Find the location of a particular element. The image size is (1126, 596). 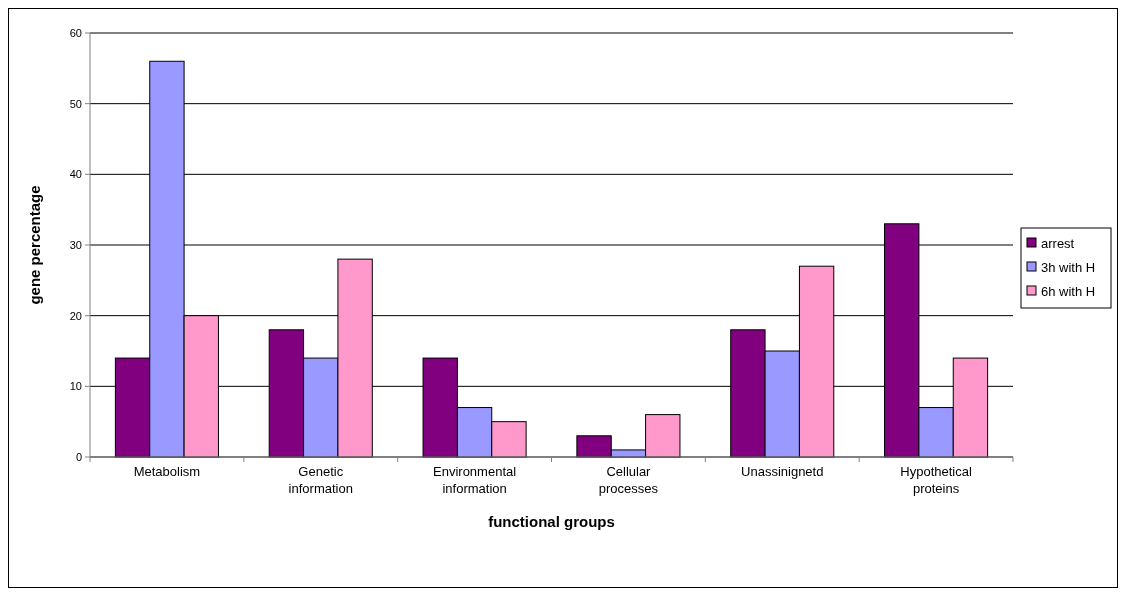

x-axis-title: functional groups is located at coordinates (551, 521).